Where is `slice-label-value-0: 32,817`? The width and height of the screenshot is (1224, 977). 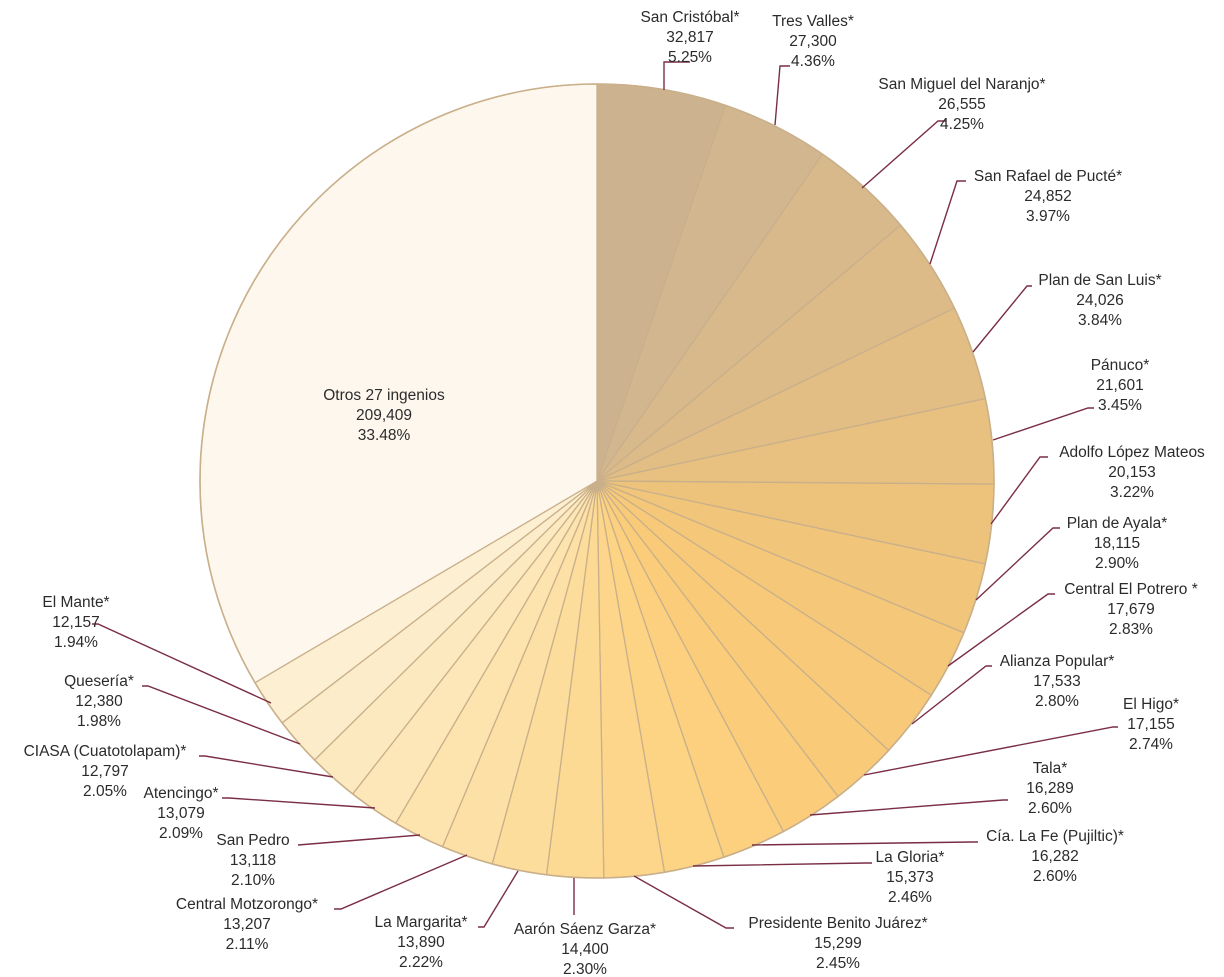 slice-label-value-0: 32,817 is located at coordinates (689, 37).